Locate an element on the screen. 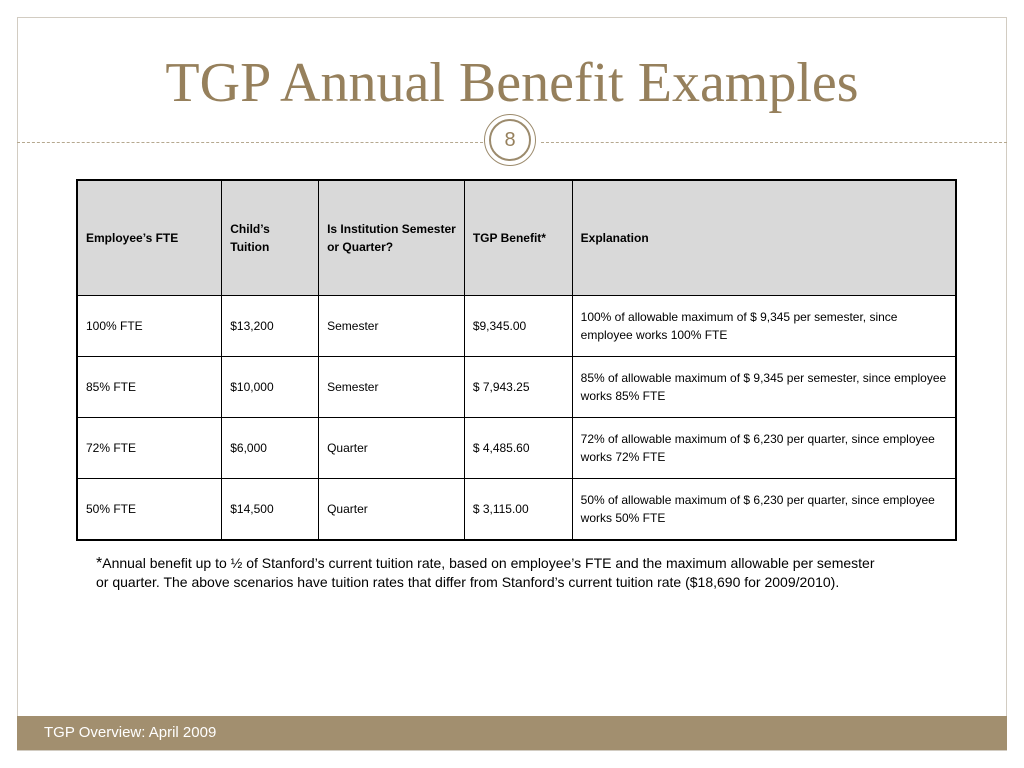  cell-fte: 100% FTE is located at coordinates (149, 326).